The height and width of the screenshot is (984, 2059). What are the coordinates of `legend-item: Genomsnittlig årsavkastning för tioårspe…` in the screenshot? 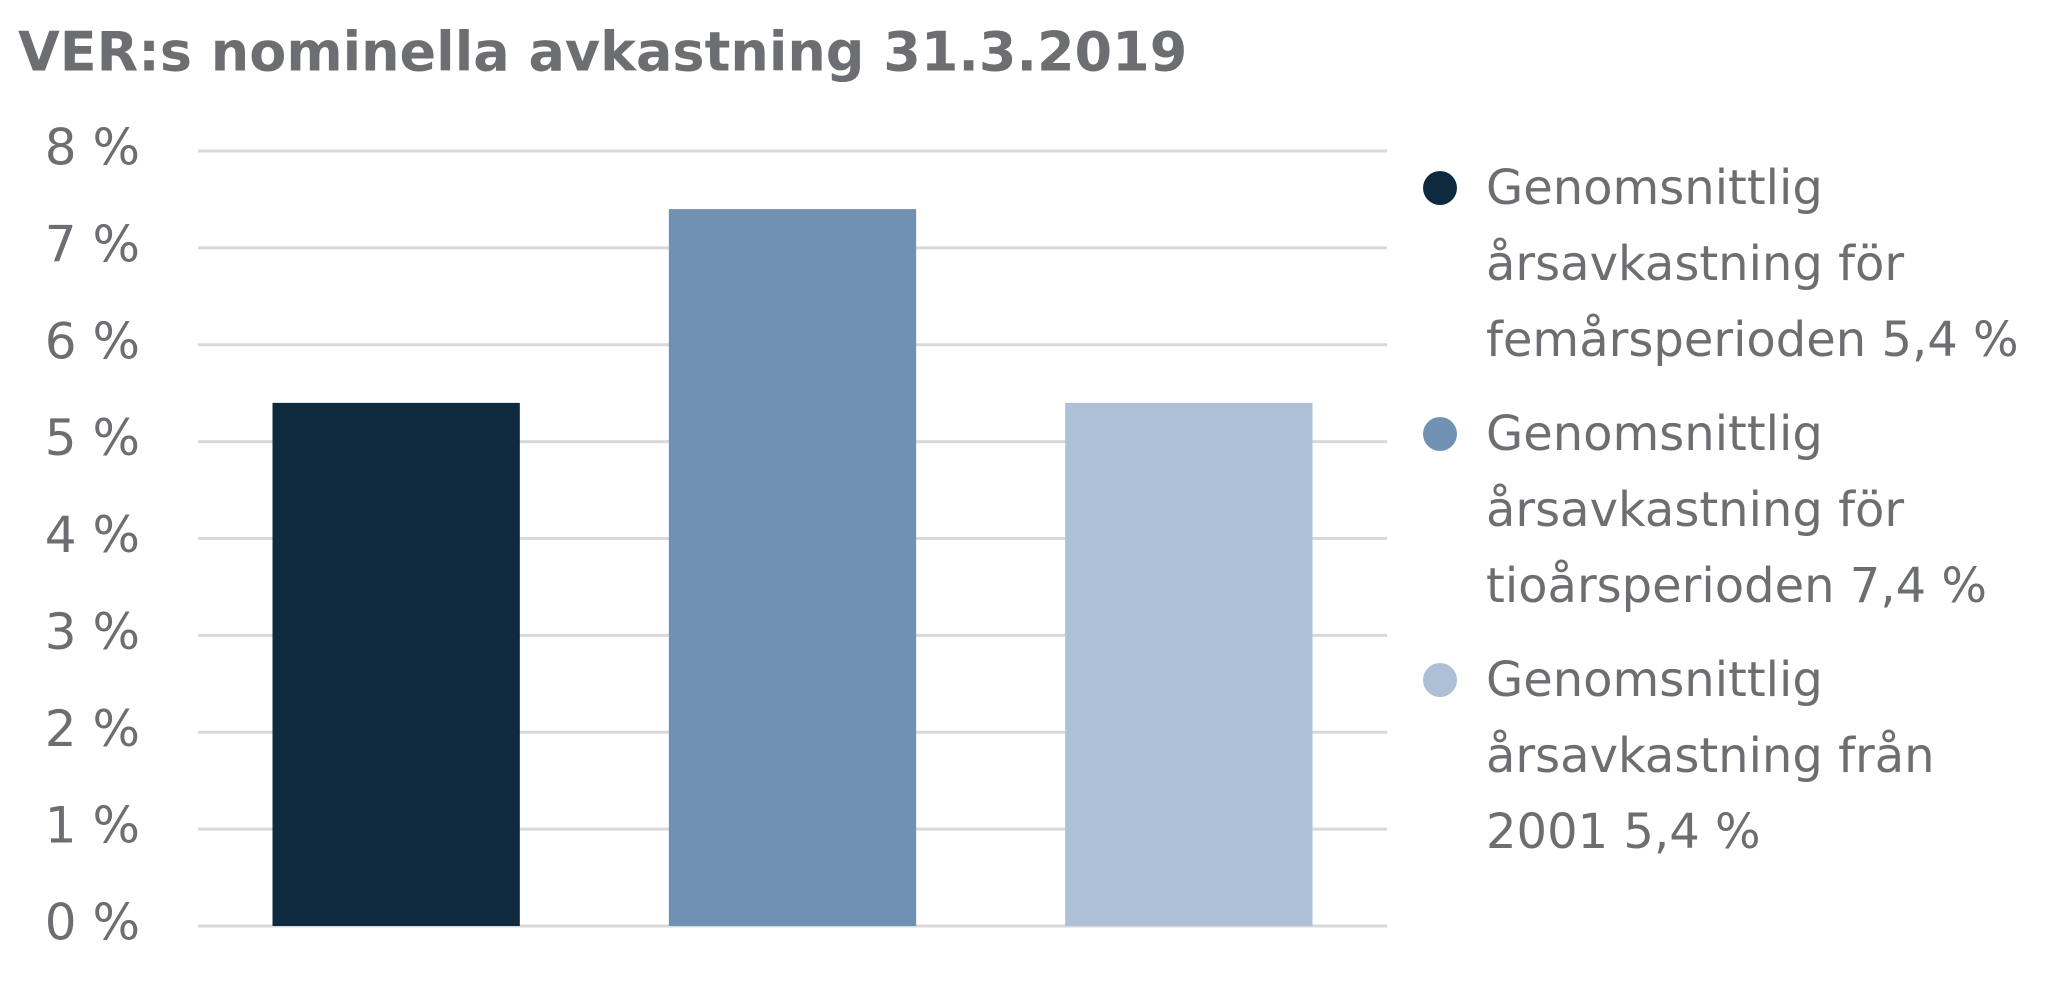 It's located at (1735, 510).